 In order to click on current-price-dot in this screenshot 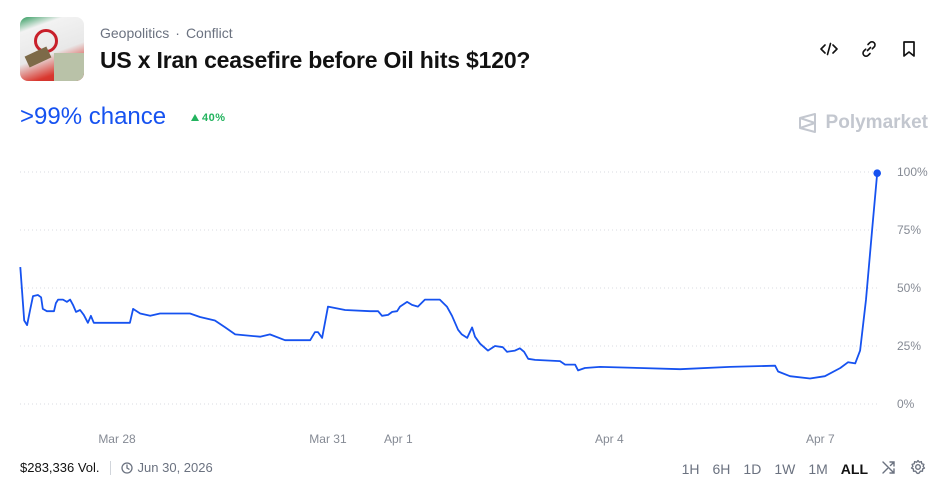, I will do `click(877, 173)`.